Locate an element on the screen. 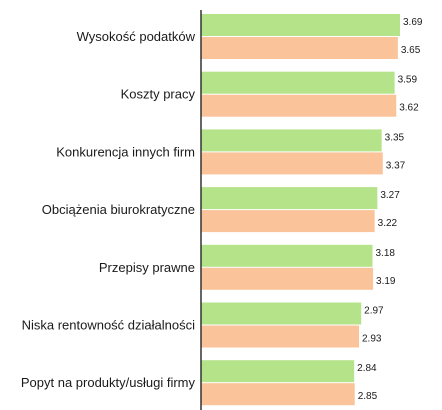 The height and width of the screenshot is (410, 442). data-label-series1-4: 3.27 is located at coordinates (390, 195).